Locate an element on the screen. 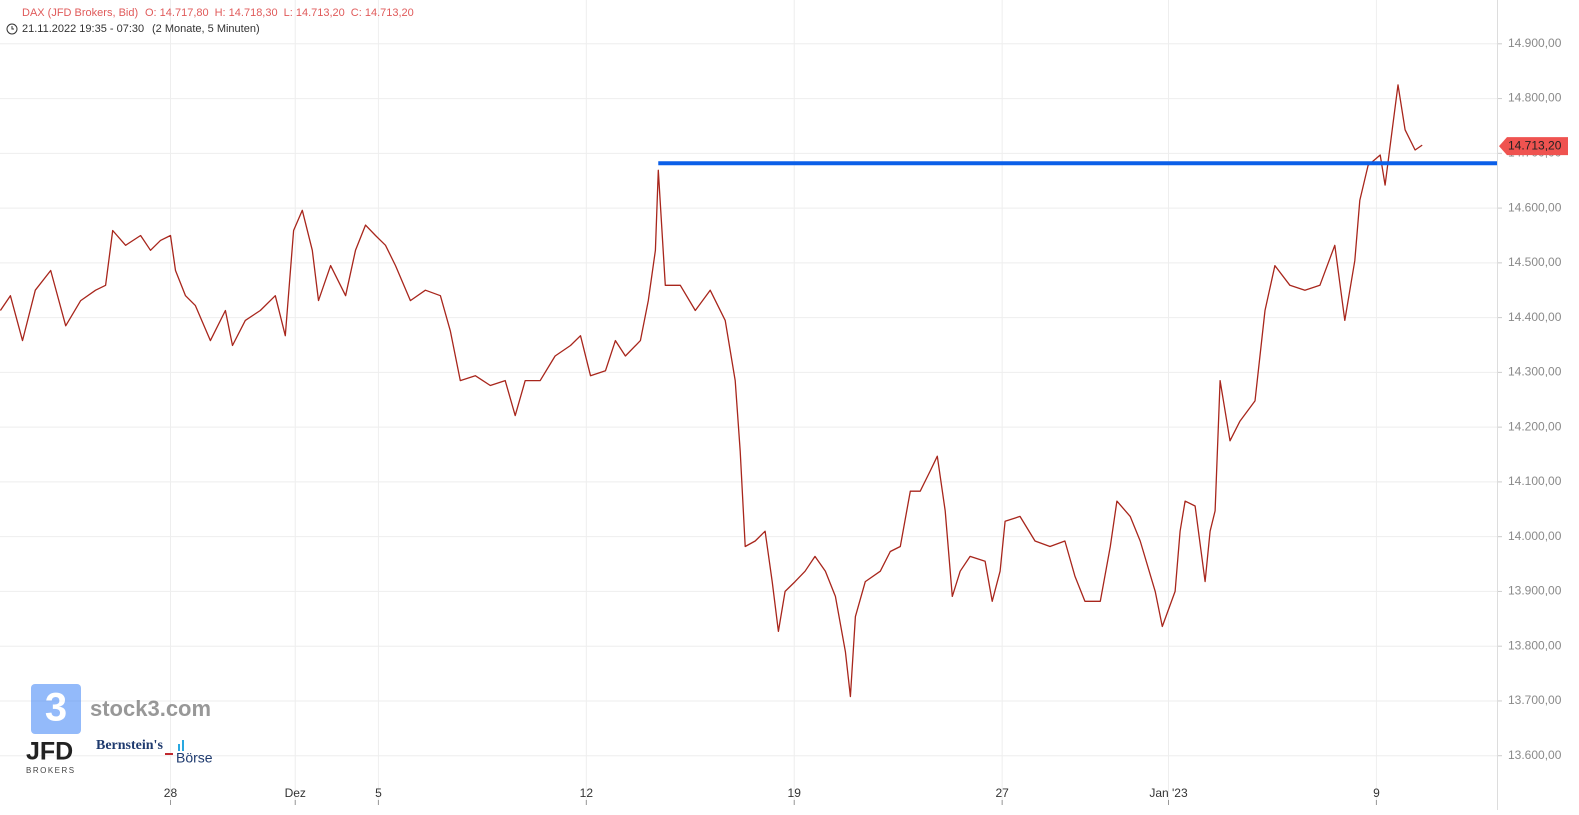 The image size is (1579, 815). x-tick-label: 27 is located at coordinates (1002, 793).